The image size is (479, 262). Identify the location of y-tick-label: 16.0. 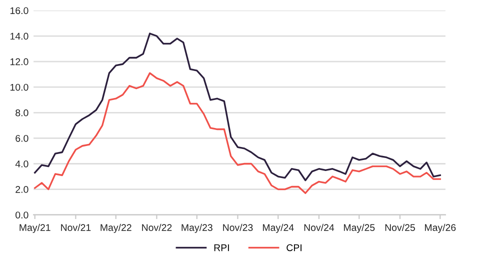
(19, 10).